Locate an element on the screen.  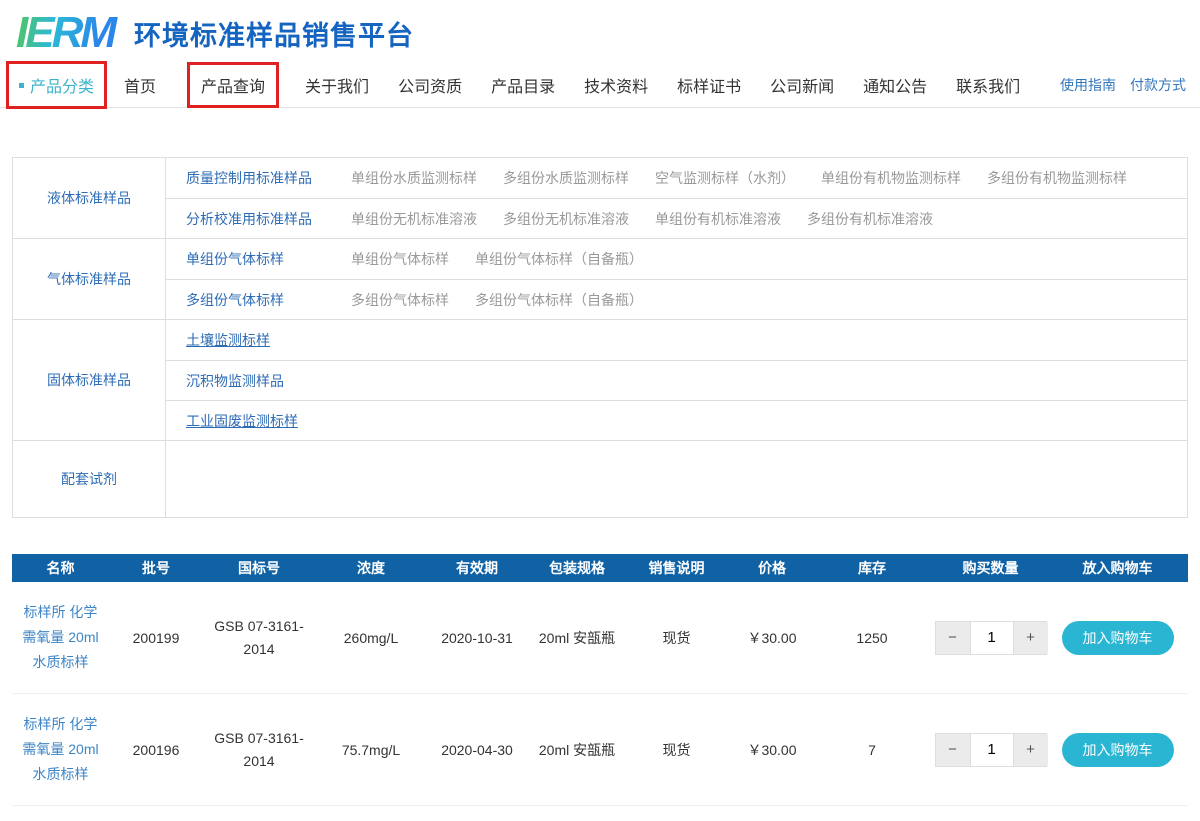
batch-number-cell: 200199 is located at coordinates (156, 637).